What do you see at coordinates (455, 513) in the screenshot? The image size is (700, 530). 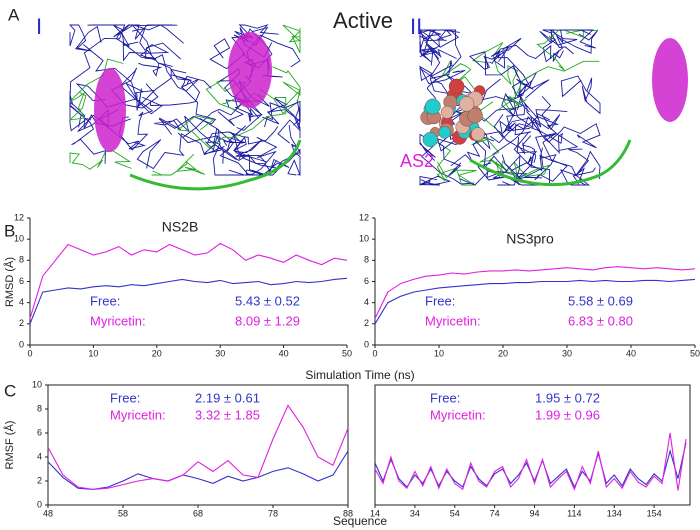 I see `x-tick-label: 54` at bounding box center [455, 513].